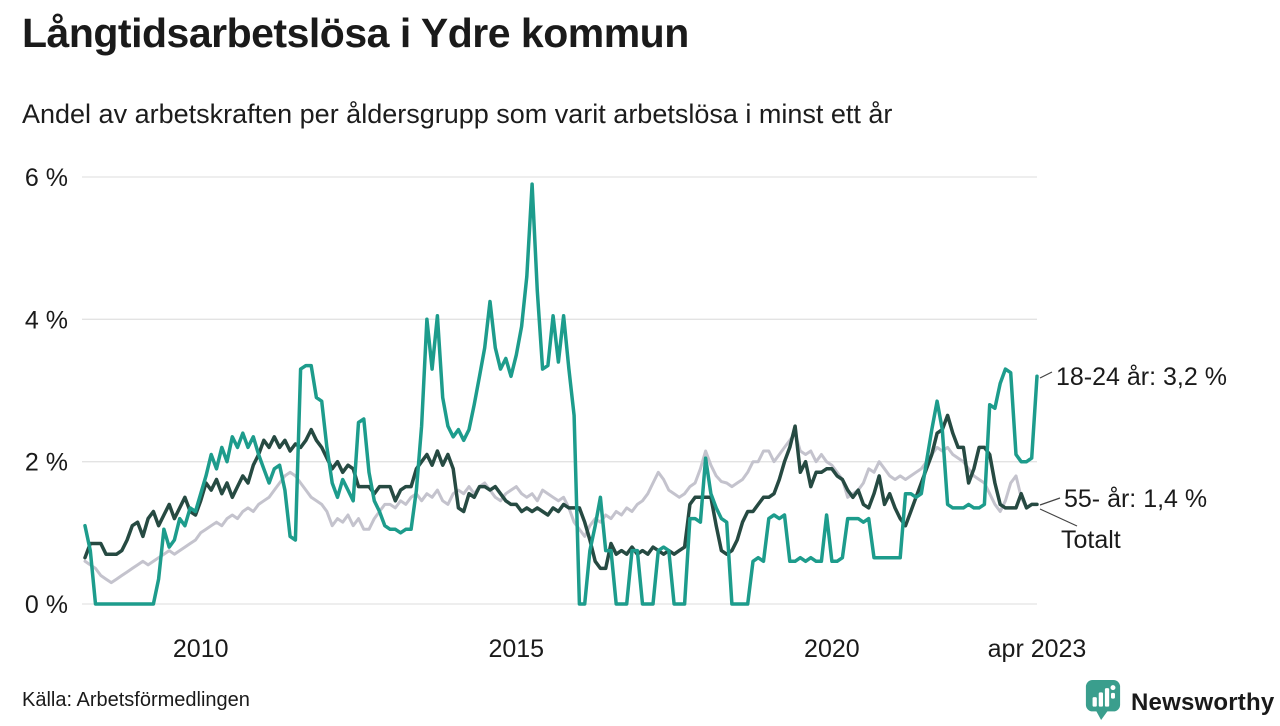 This screenshot has width=1280, height=726. Describe the element at coordinates (1141, 377) in the screenshot. I see `end-label-18-24: 18-24 år: 3,2 %` at that location.